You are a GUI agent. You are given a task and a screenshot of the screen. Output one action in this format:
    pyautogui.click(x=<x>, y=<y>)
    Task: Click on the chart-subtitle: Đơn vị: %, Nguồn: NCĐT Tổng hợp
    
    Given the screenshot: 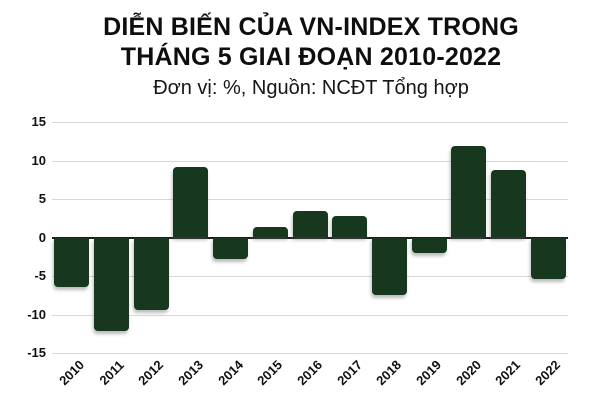 What is the action you would take?
    pyautogui.click(x=311, y=88)
    